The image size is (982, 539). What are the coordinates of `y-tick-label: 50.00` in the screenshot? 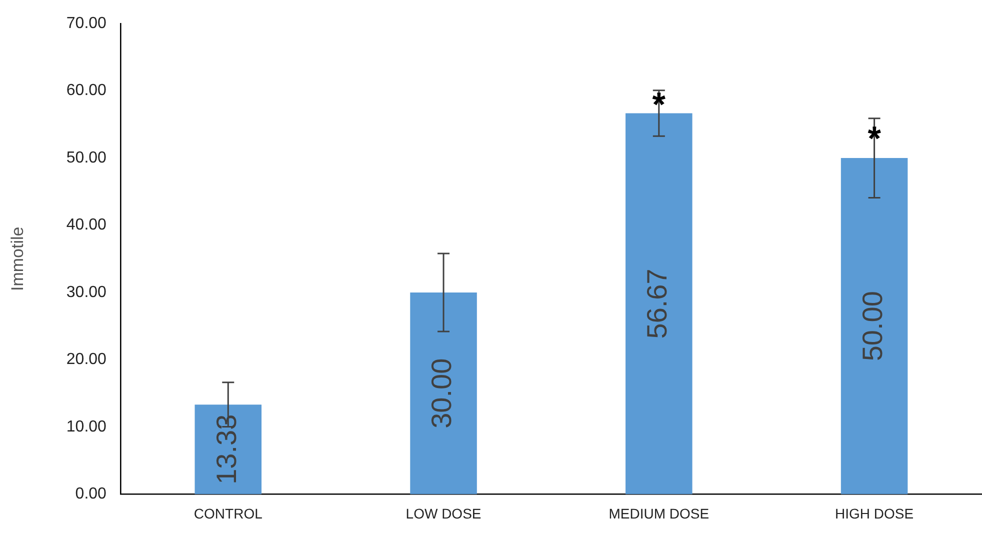 It's located at (86, 157).